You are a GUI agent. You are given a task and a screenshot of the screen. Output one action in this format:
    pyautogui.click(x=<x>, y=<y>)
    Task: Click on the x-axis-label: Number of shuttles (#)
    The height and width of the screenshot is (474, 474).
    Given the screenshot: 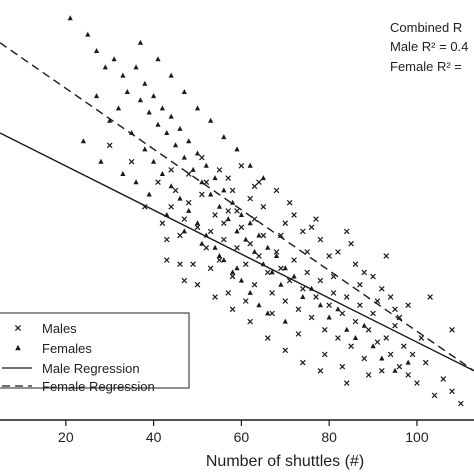 What is the action you would take?
    pyautogui.click(x=285, y=461)
    